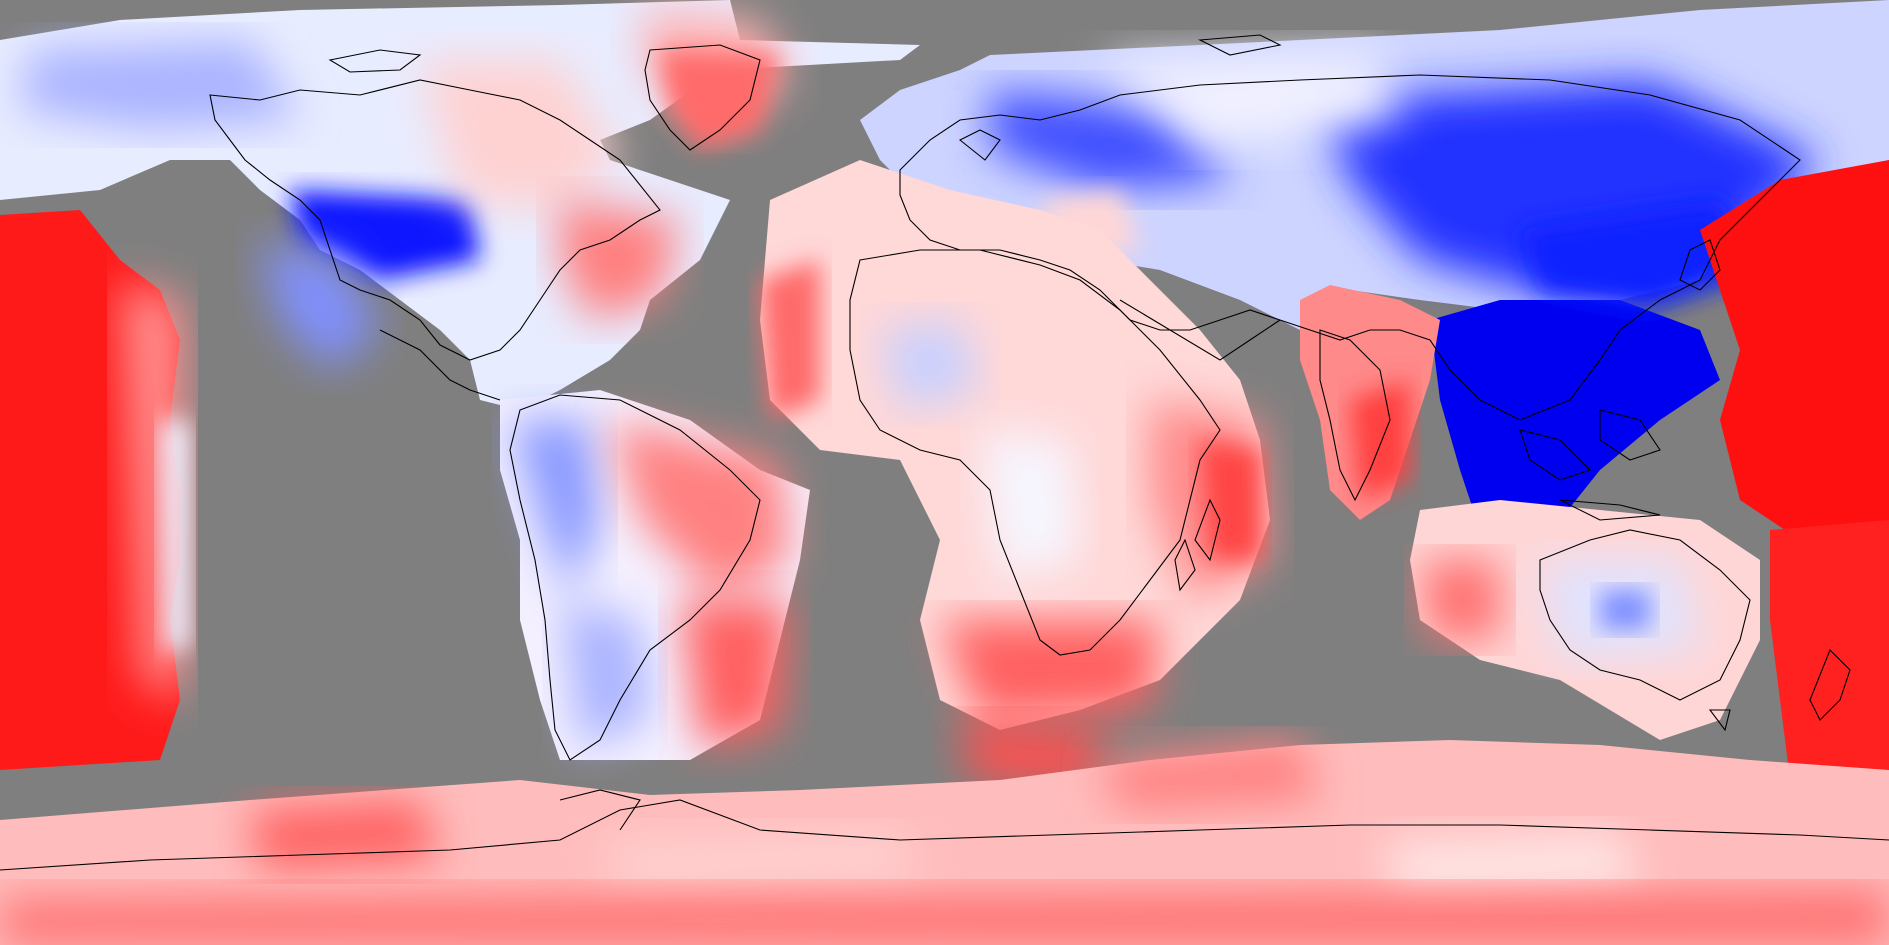  What do you see at coordinates (1645, 615) in the screenshot?
I see `coastline-australia` at bounding box center [1645, 615].